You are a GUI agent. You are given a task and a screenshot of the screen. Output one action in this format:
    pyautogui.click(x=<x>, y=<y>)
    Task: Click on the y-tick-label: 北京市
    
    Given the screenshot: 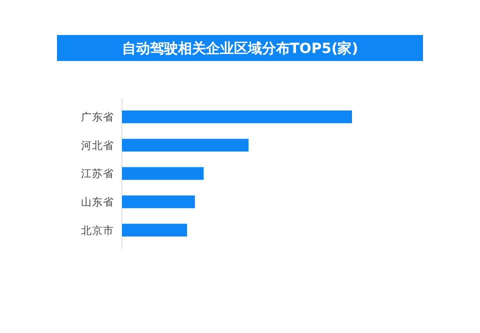 What is the action you would take?
    pyautogui.click(x=97, y=230)
    